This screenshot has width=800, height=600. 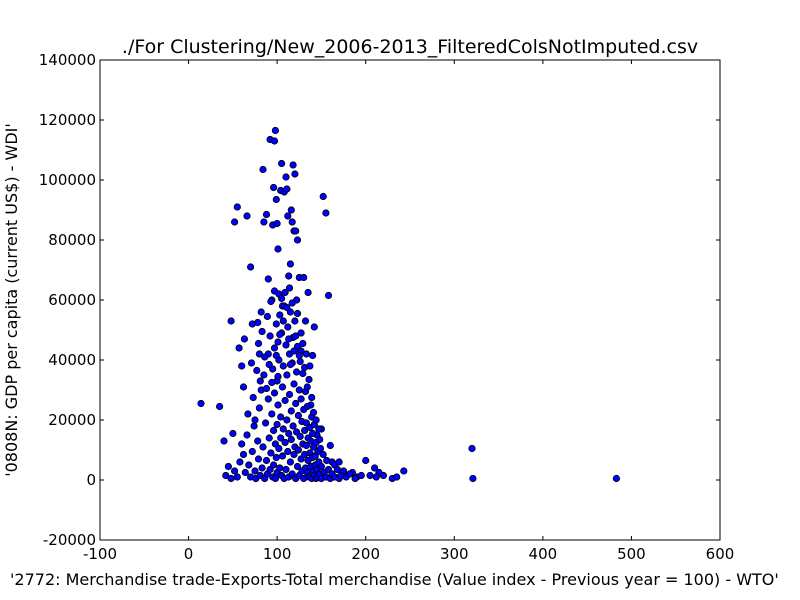 What do you see at coordinates (277, 554) in the screenshot?
I see `x-tick-label: 100` at bounding box center [277, 554].